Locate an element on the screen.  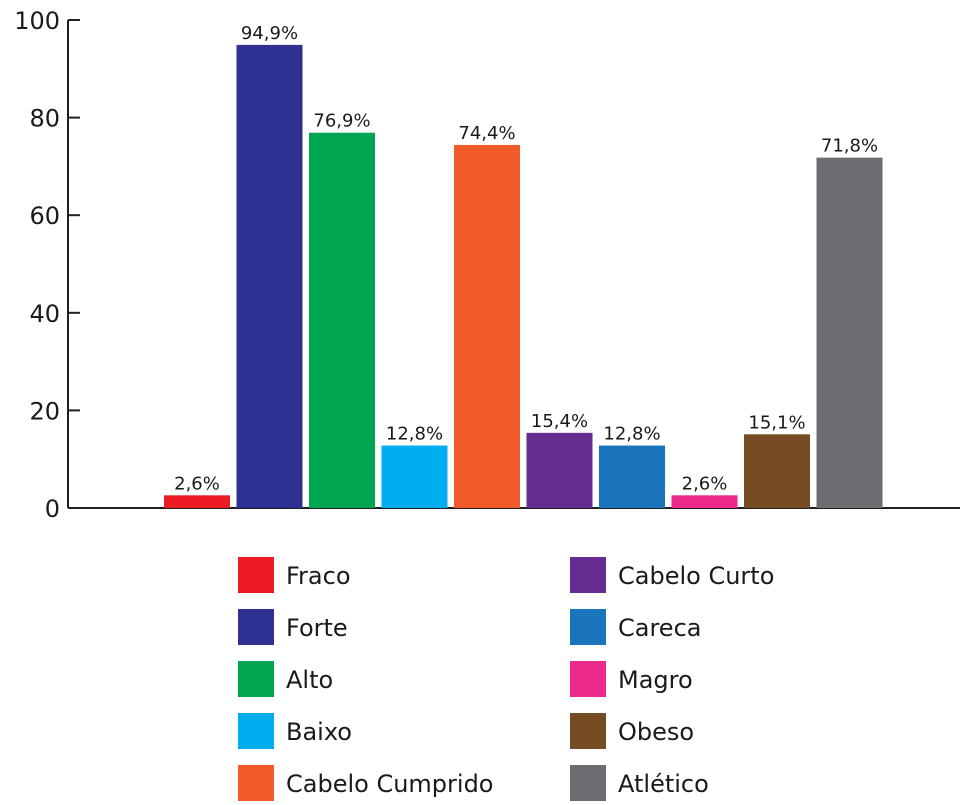
y-tick-label: 20 is located at coordinates (44, 411).